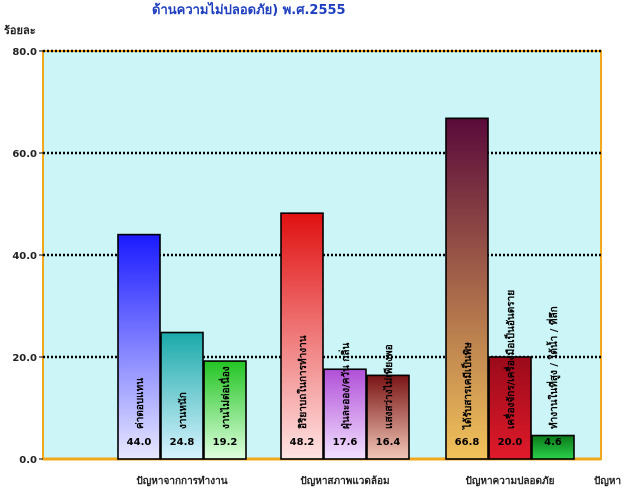 Image resolution: width=632 pixels, height=497 pixels. What do you see at coordinates (302, 382) in the screenshot?
I see `bar-label: อิริยาบถในการทำงาน` at bounding box center [302, 382].